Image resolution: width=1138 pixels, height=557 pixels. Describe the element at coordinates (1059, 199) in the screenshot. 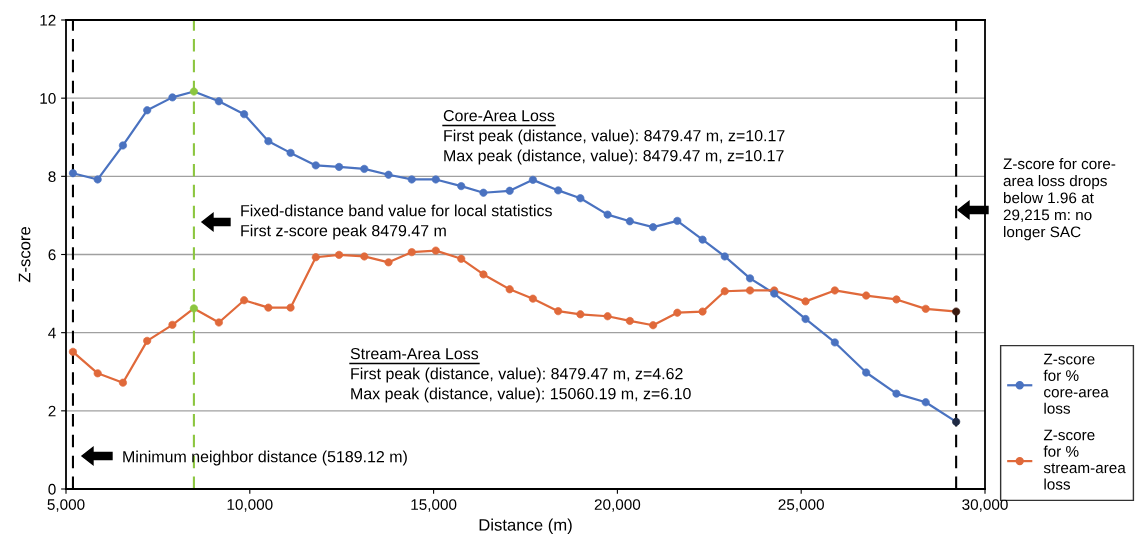

I see `text: Z-score for core-area loss drops below 1.96 at 29,215 m: no longer SAC` at that location.